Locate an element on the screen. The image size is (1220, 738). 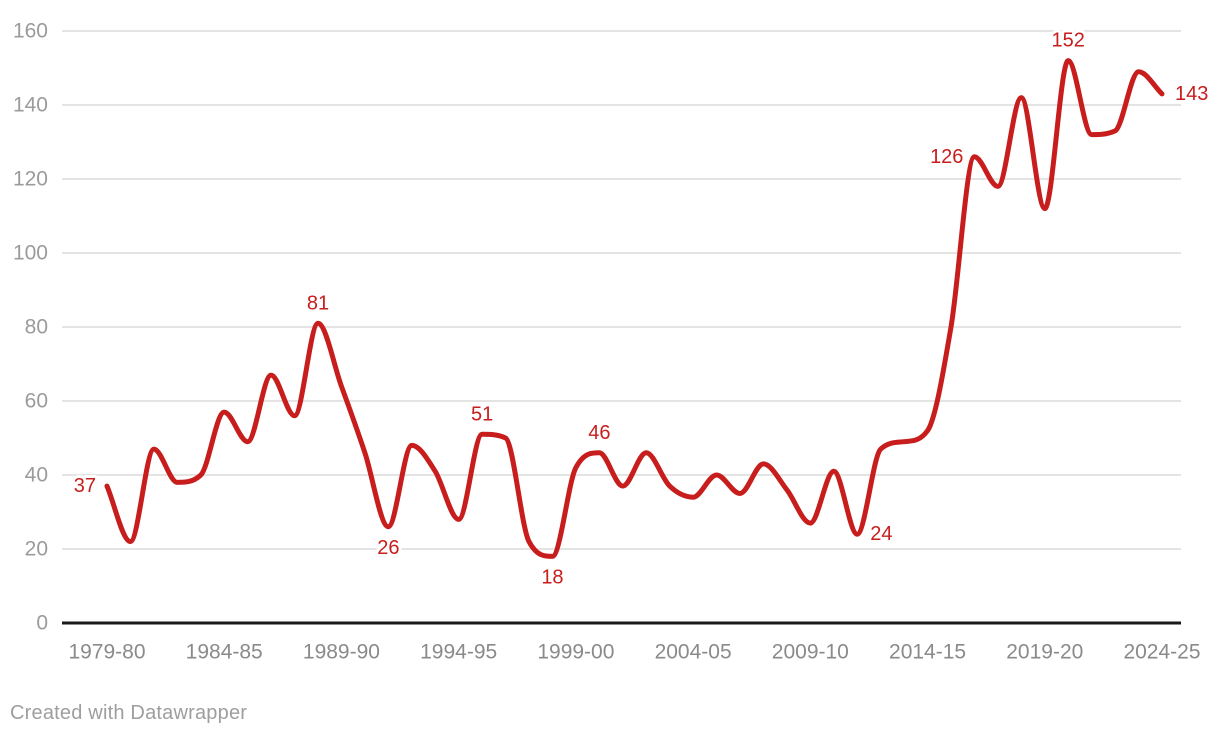
point-label-24: 24 is located at coordinates (881, 534).